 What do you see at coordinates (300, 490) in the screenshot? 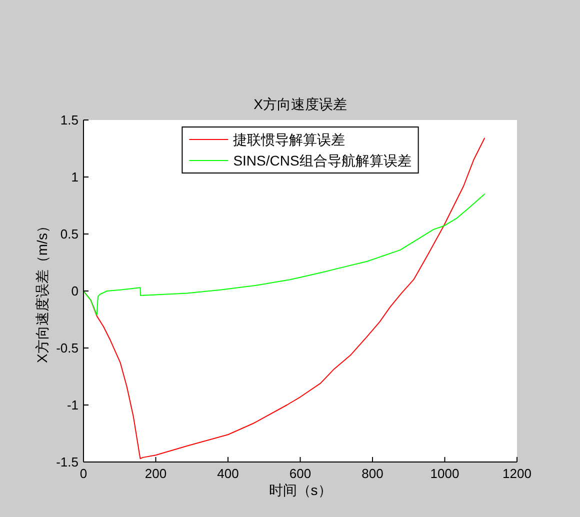
I see `x-axis-title: 时间（s）` at bounding box center [300, 490].